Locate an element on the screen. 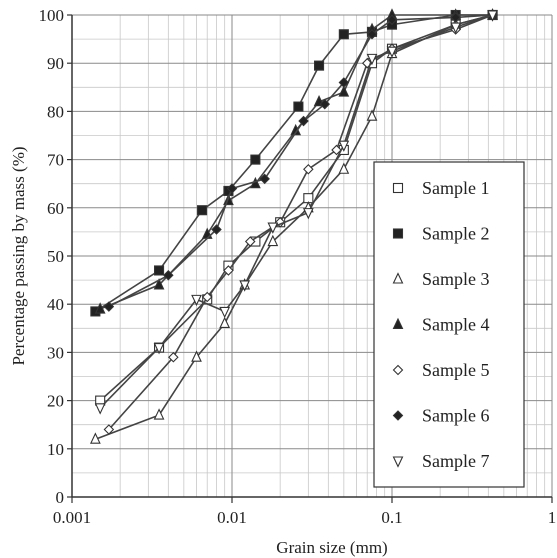 The image size is (557, 558). y-tick-label: 40 is located at coordinates (55, 304).